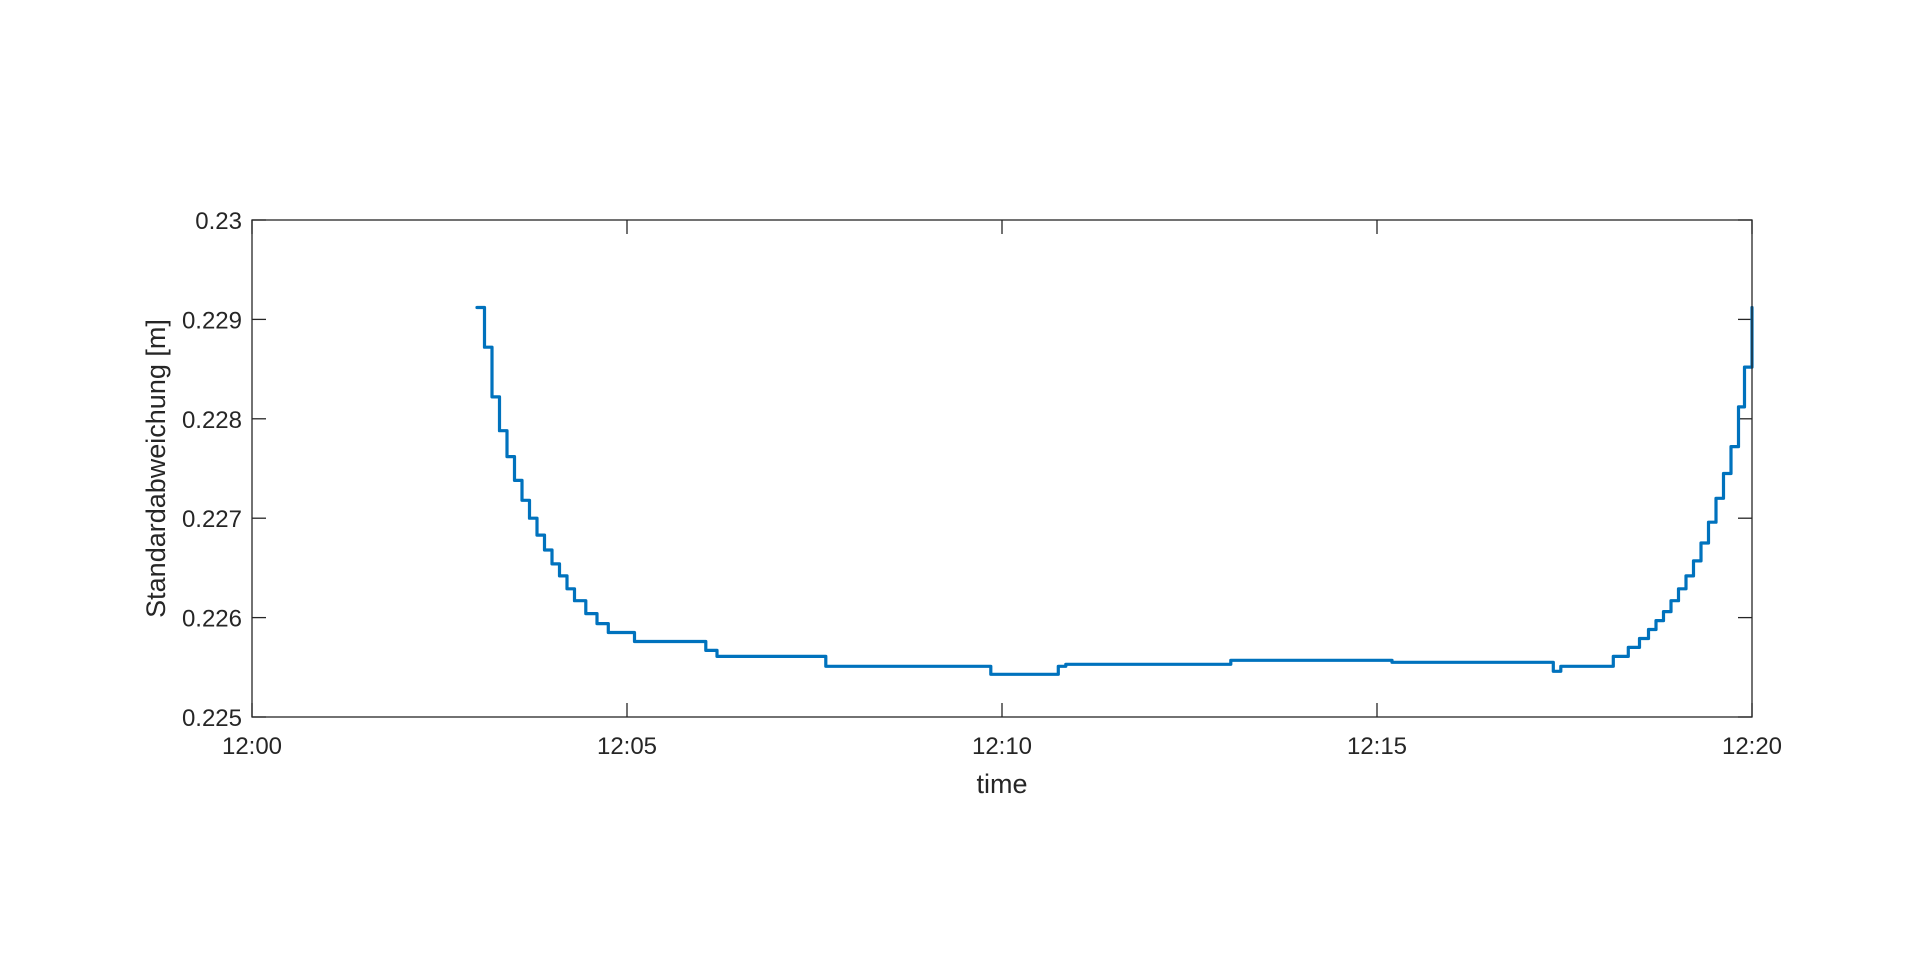 The image size is (1920, 962). What do you see at coordinates (1752, 746) in the screenshot?
I see `x-tick-label: 12:20` at bounding box center [1752, 746].